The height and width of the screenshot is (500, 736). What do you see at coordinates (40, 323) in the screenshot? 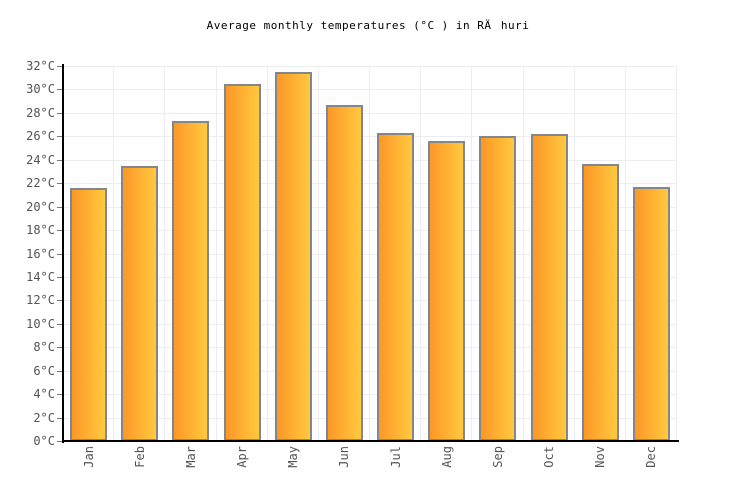
I see `y-tick-label: 10°C` at bounding box center [40, 323].